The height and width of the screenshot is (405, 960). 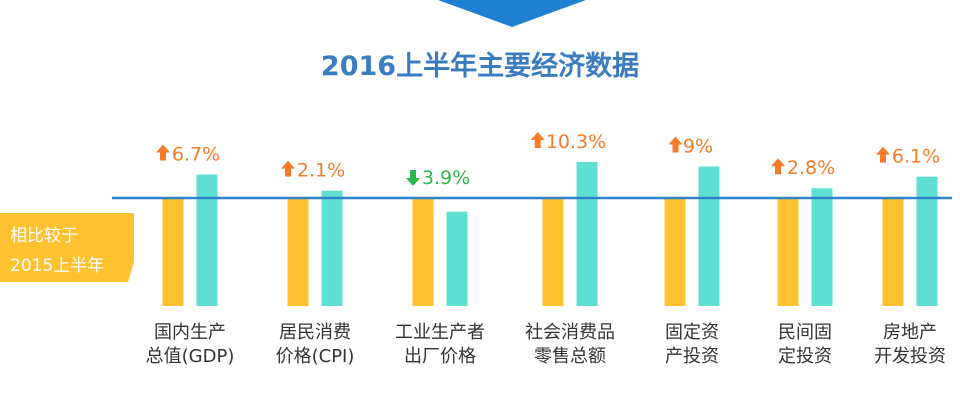 What do you see at coordinates (315, 356) in the screenshot?
I see `category-label: 价格(CPI)` at bounding box center [315, 356].